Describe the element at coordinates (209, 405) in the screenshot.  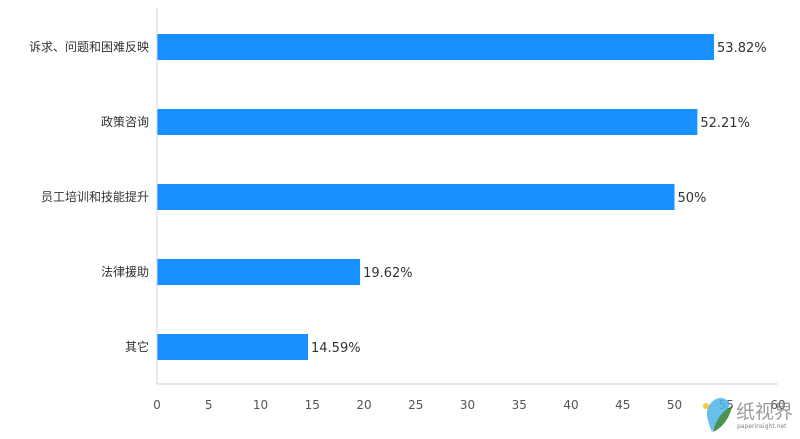
I see `x-tick-label: 5` at that location.